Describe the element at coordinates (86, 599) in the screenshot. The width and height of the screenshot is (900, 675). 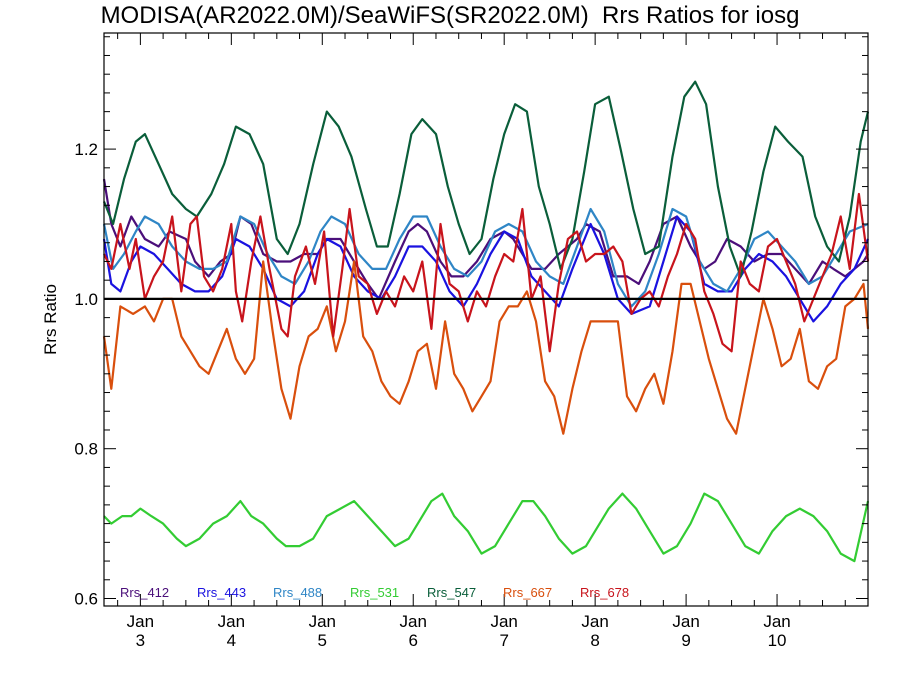
I see `y-tick-label: 0.6` at that location.